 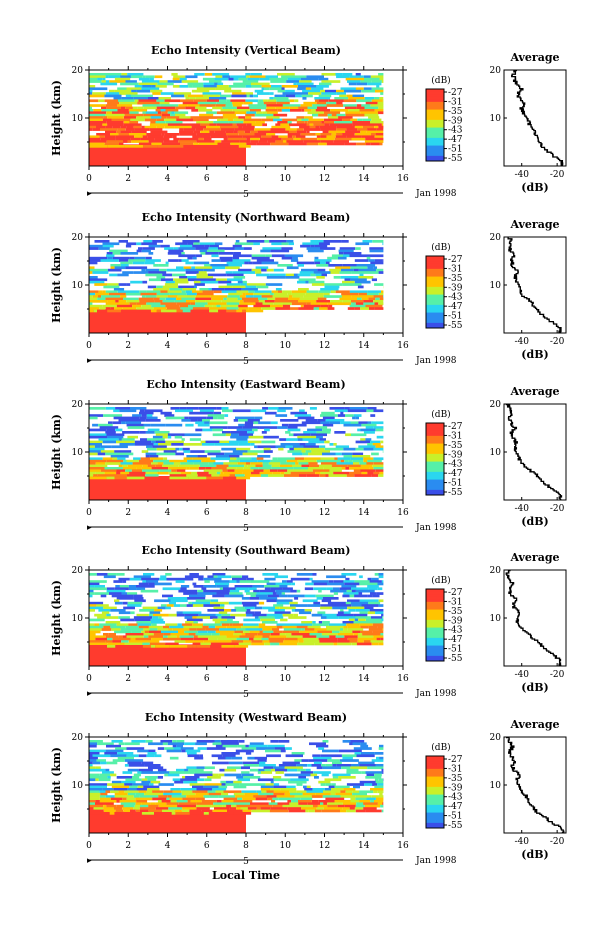 I want to click on colorbar-label: -35, so click(x=455, y=279).